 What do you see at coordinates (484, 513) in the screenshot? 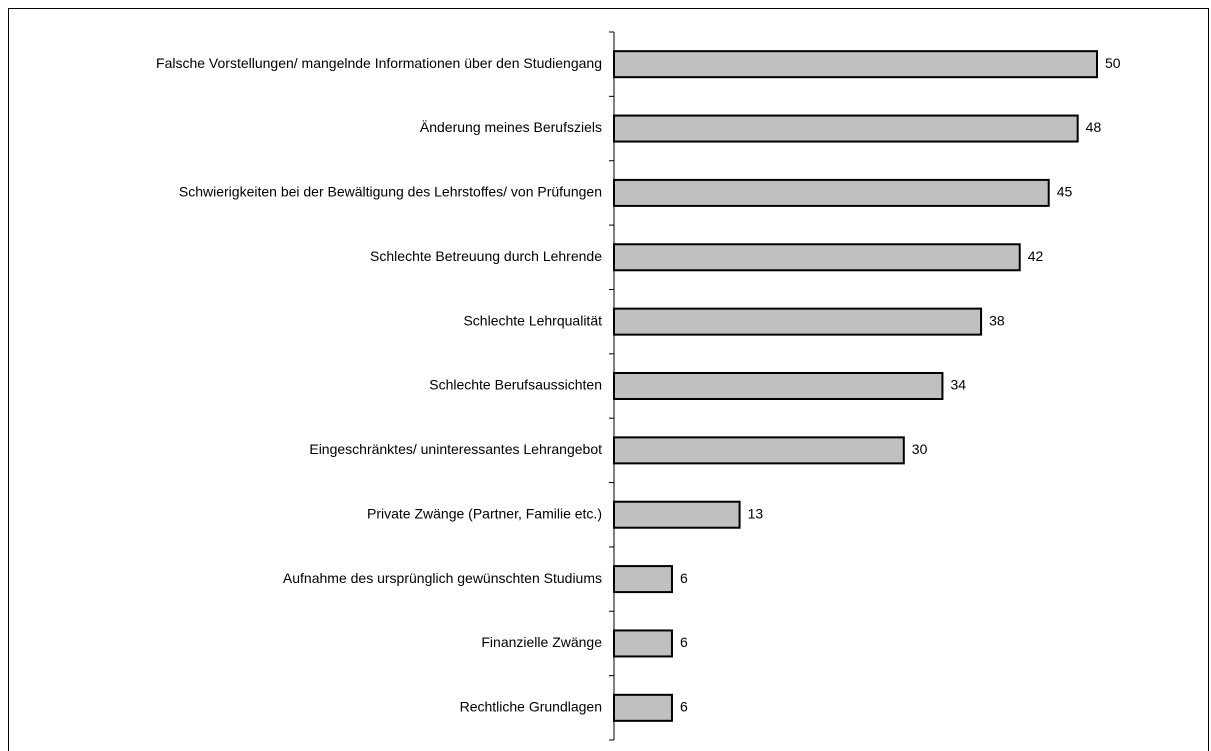
I see `category-label: Private Zwänge (Partner, Familie etc.)` at bounding box center [484, 513].